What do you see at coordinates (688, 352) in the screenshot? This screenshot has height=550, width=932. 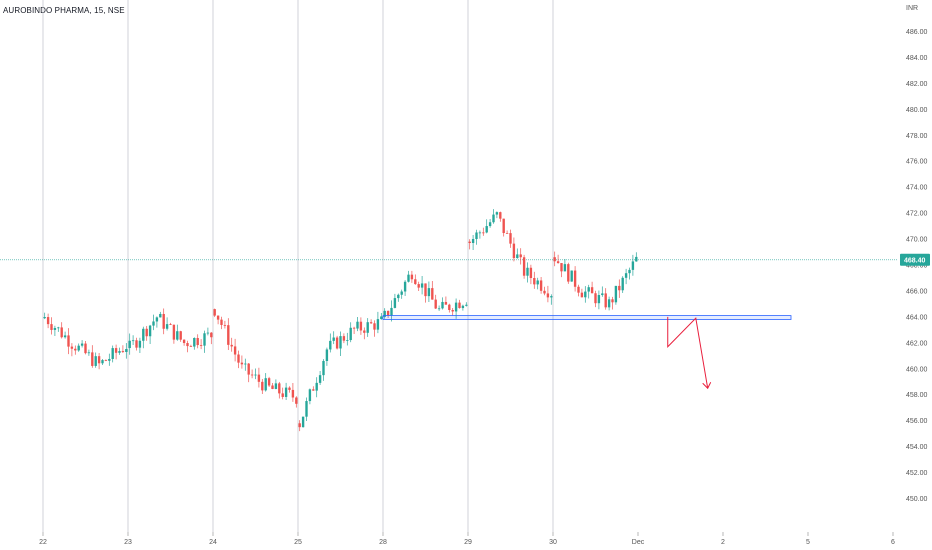 I see `projection-path` at bounding box center [688, 352].